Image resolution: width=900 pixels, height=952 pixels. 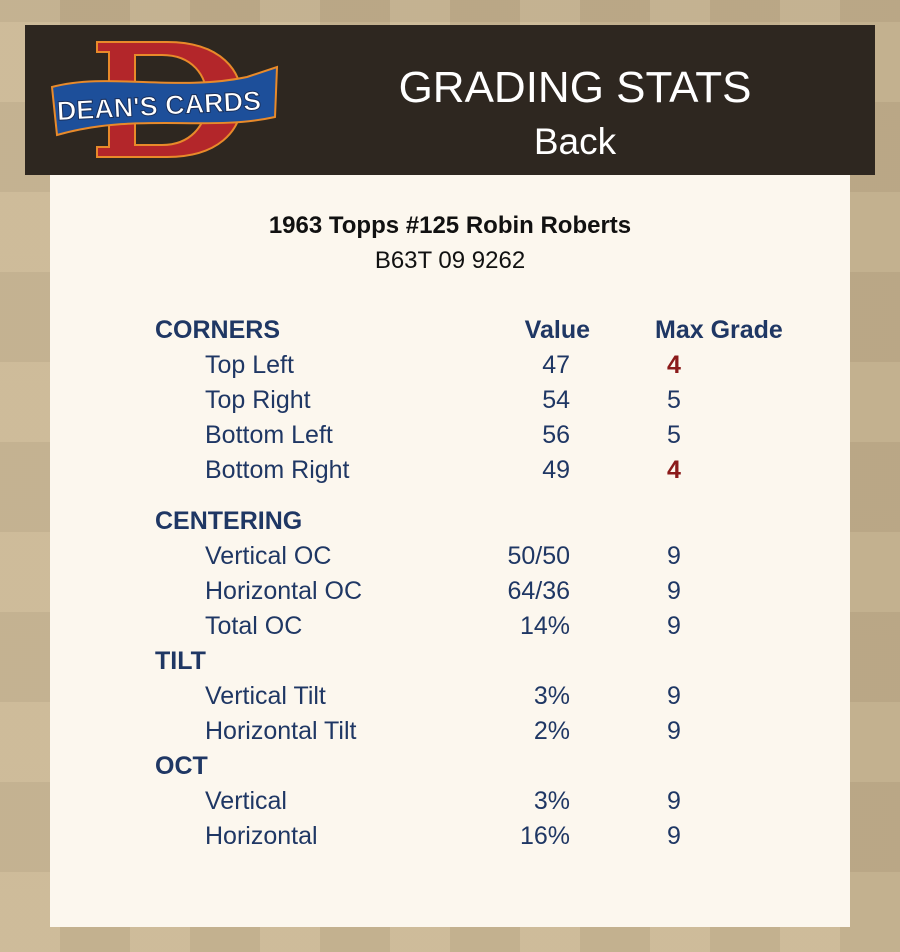 What do you see at coordinates (450, 766) in the screenshot?
I see `section-header-oct: OCT` at bounding box center [450, 766].